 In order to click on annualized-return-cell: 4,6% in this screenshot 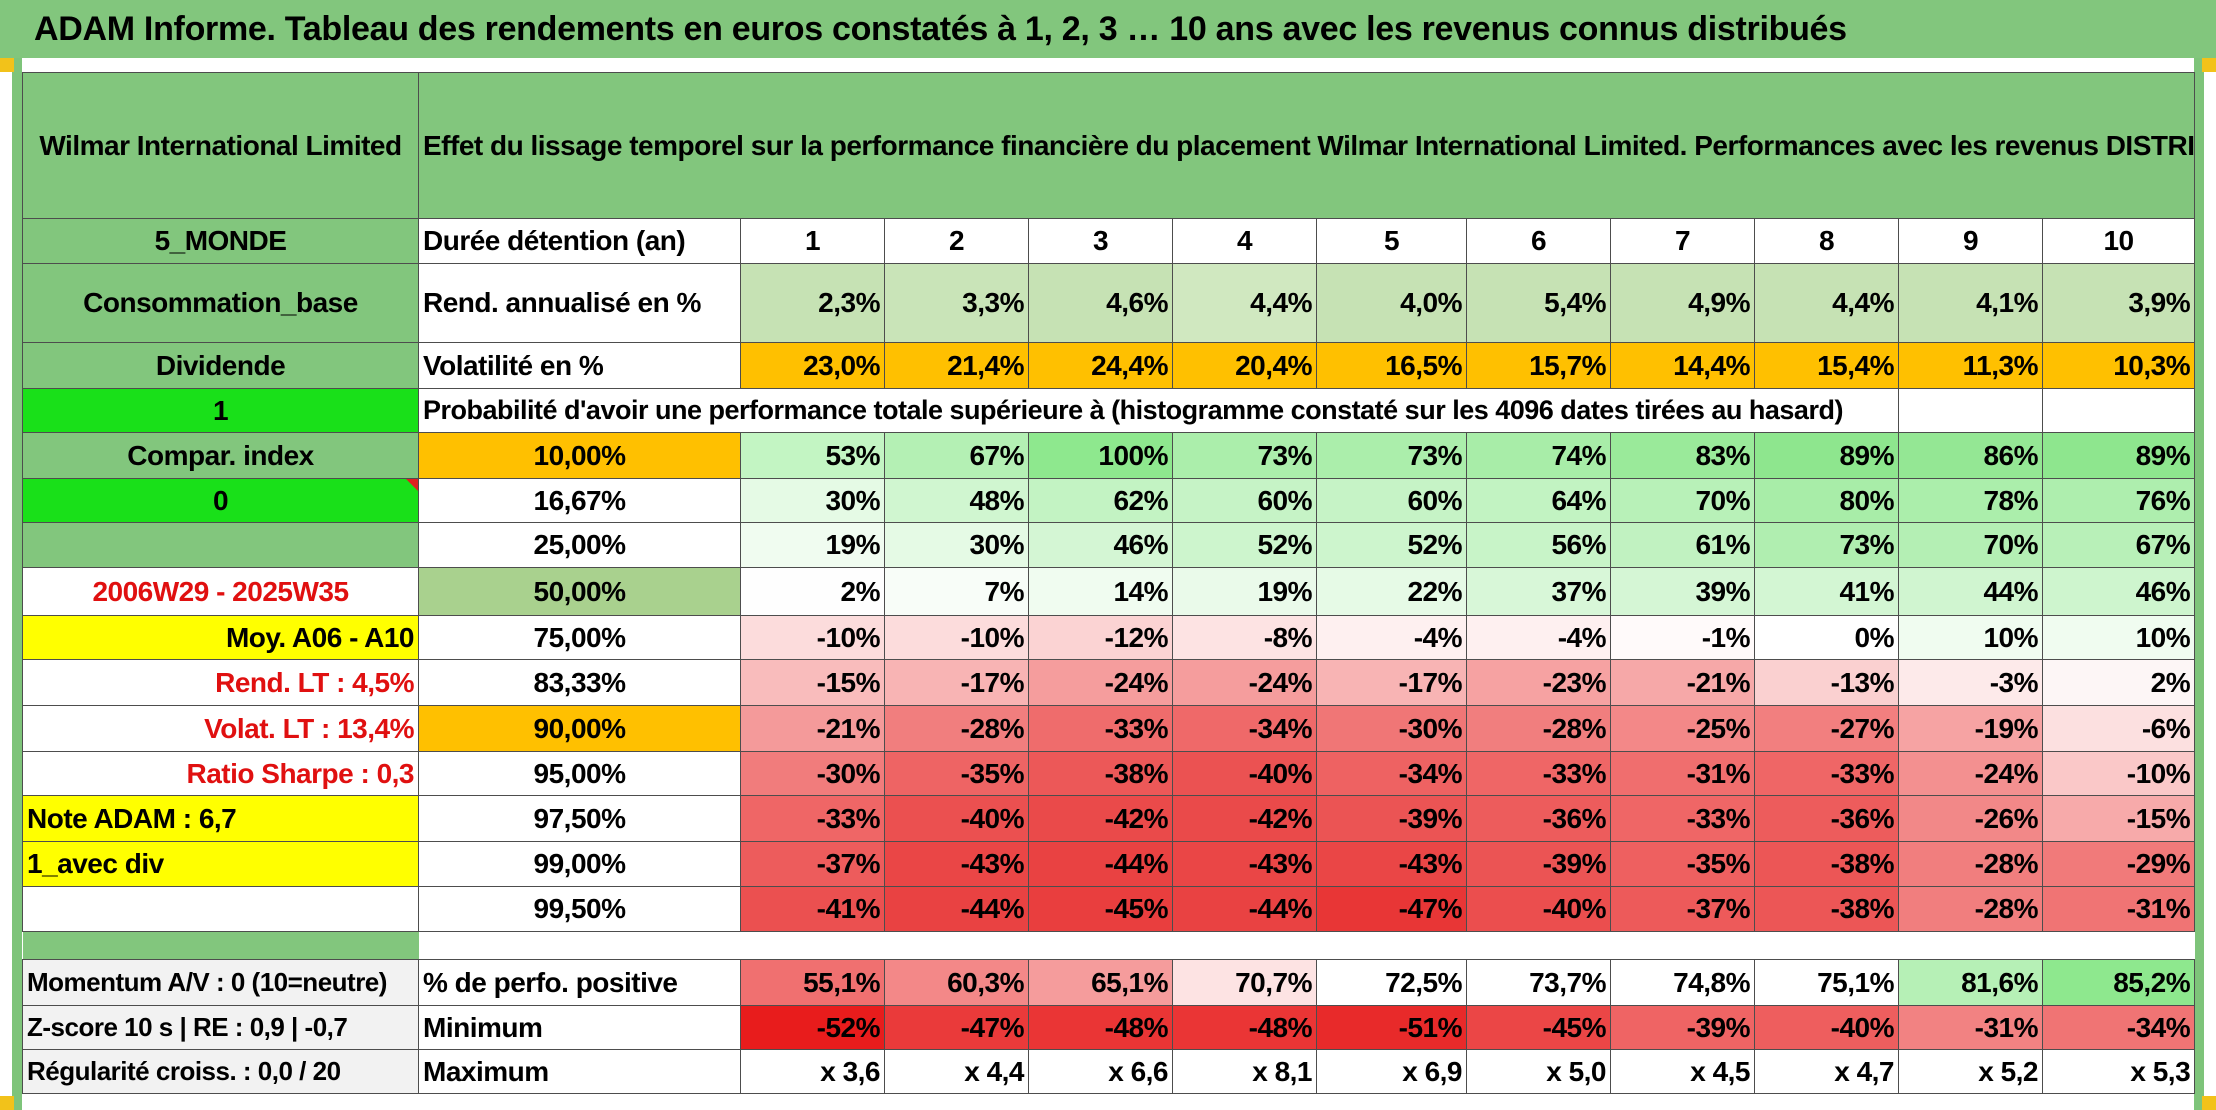, I will do `click(1100, 303)`.